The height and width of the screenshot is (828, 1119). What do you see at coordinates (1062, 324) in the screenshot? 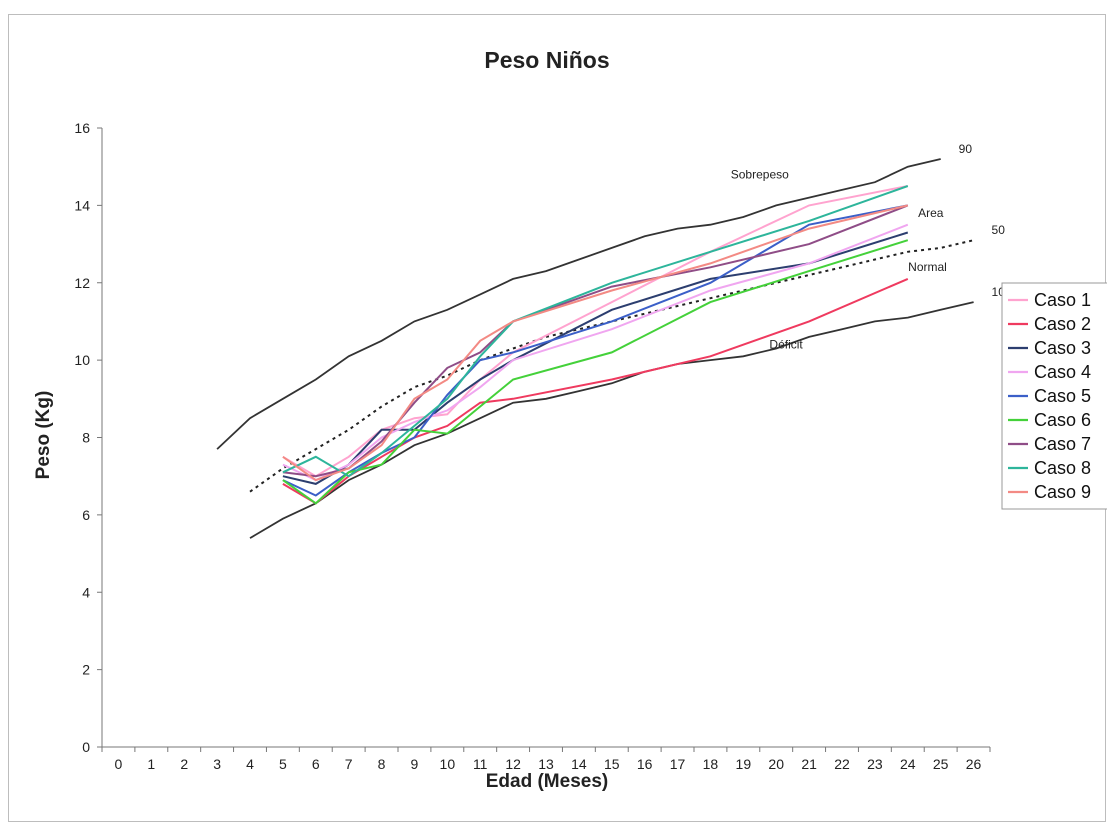
I see `legend-label-caso-2: Caso 2` at bounding box center [1062, 324].